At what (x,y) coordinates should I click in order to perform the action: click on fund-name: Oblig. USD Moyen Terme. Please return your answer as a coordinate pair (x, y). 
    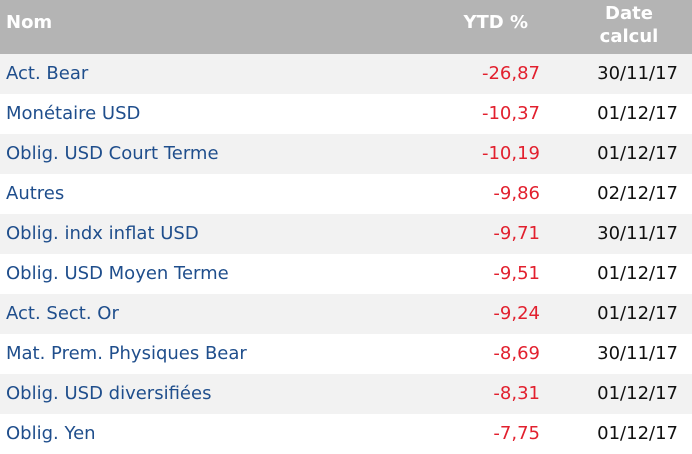
    Looking at the image, I should click on (117, 273).